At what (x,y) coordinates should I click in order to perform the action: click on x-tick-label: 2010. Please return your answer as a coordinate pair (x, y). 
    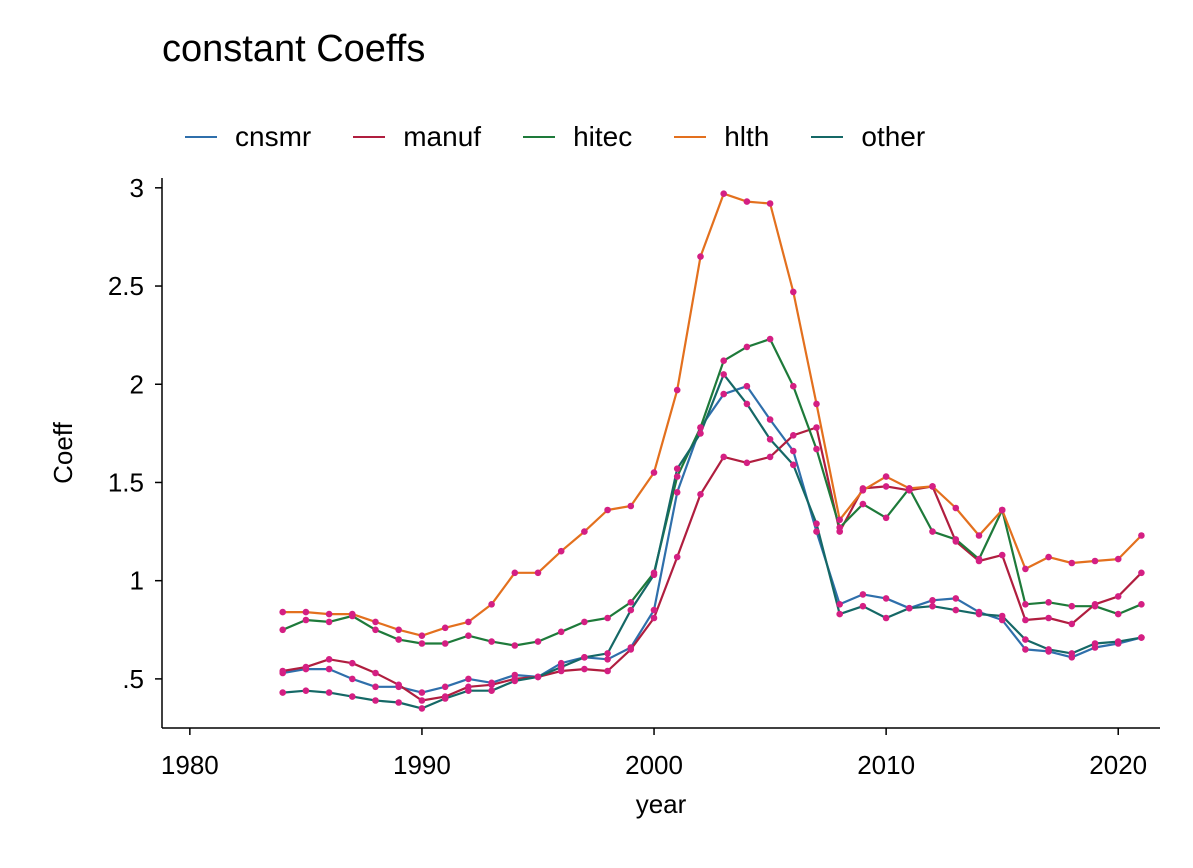
    Looking at the image, I should click on (886, 765).